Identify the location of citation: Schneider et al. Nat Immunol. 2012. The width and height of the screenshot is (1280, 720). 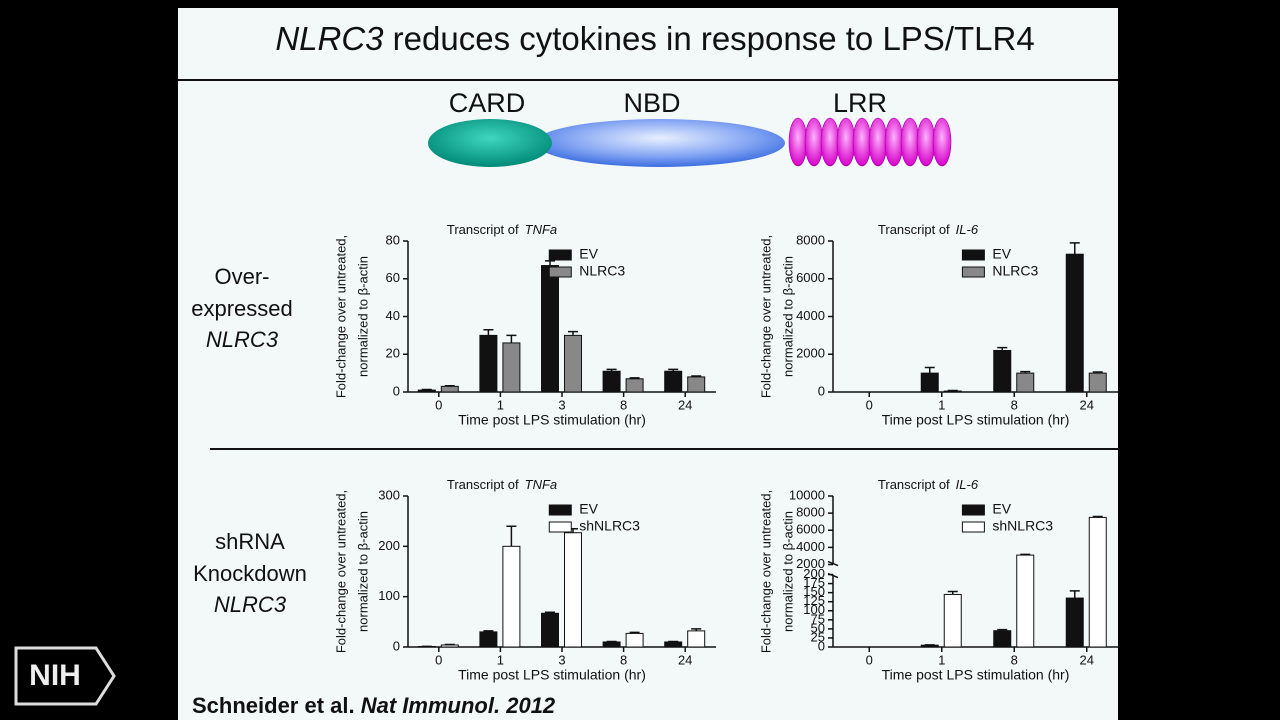
(374, 705).